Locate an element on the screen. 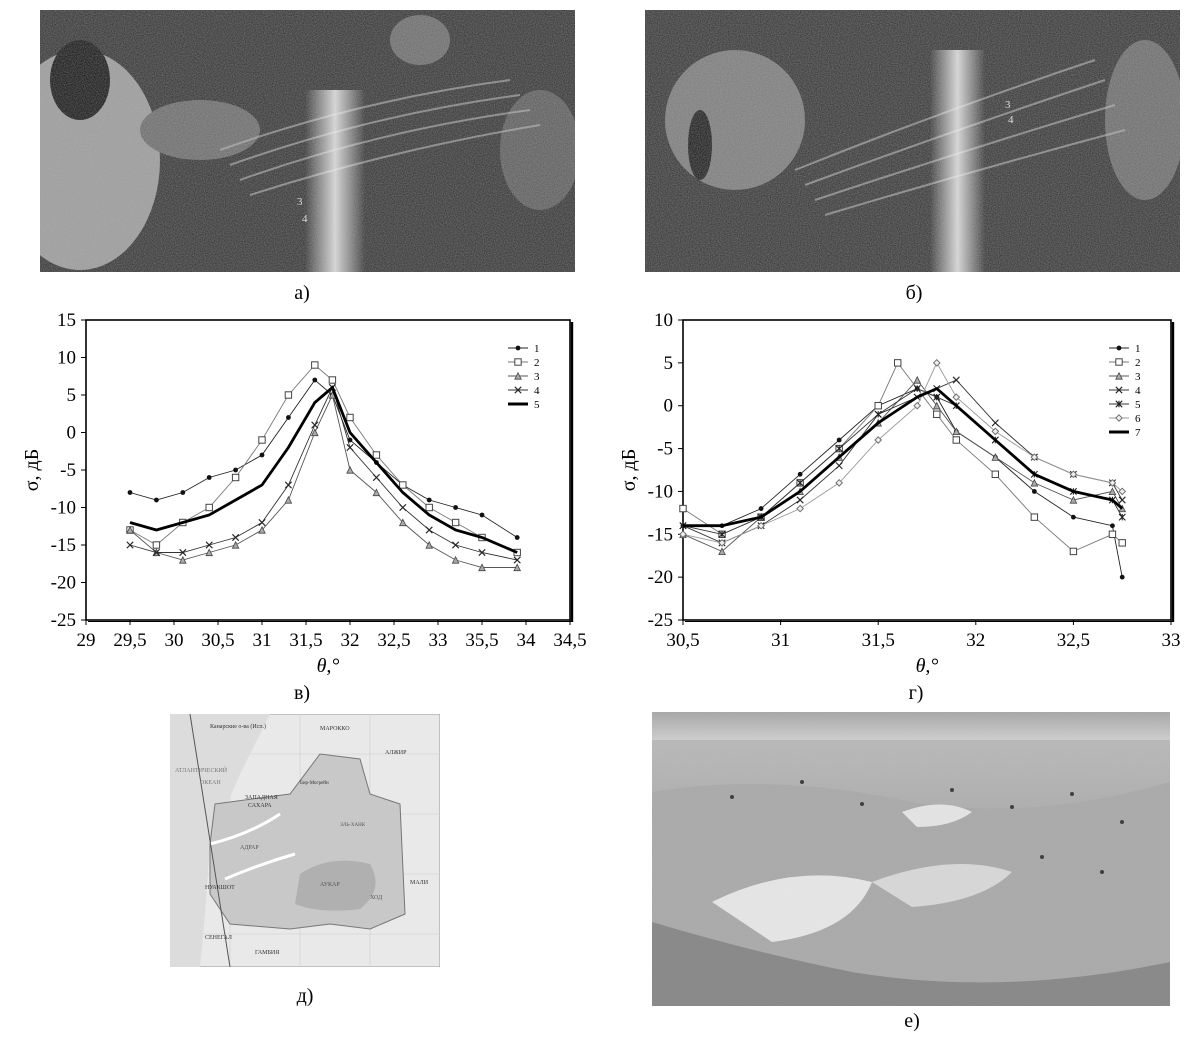 The image size is (1185, 1041). map-label-algeria: АЛЖИР is located at coordinates (396, 753).